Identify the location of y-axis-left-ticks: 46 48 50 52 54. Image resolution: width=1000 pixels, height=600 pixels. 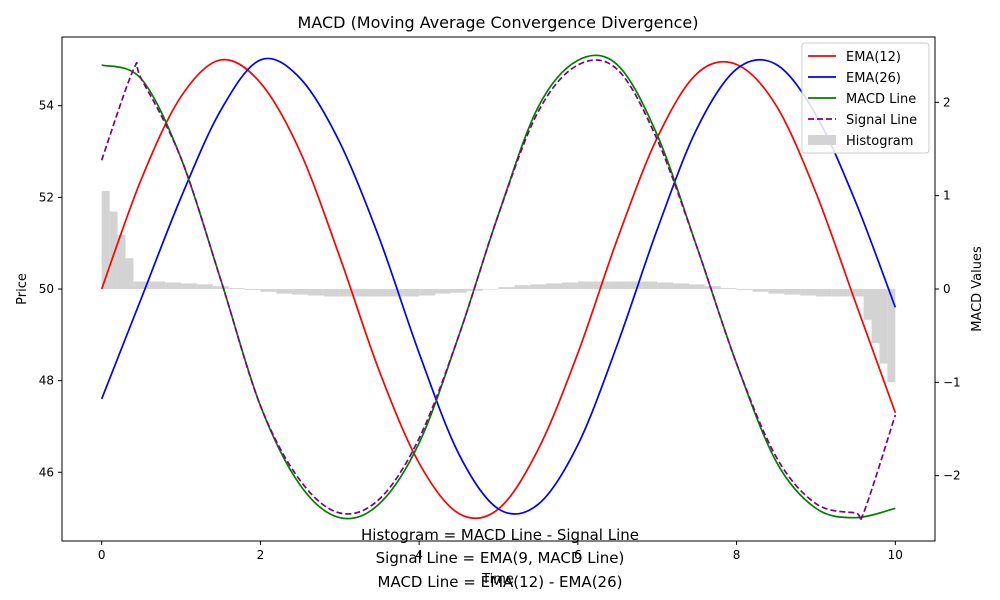
(50, 289).